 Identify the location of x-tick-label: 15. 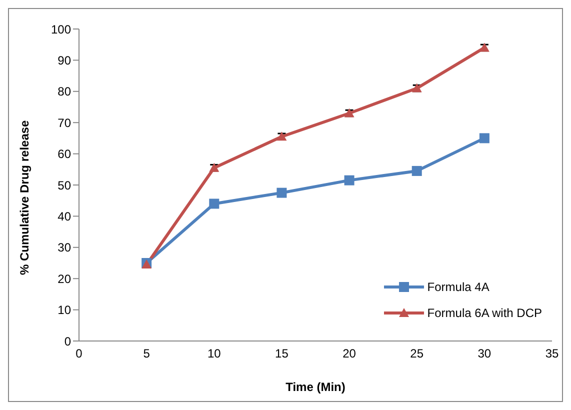
(282, 353).